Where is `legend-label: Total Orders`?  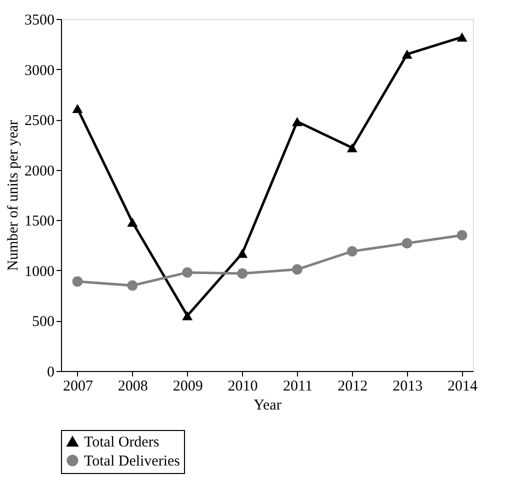
legend-label: Total Orders is located at coordinates (122, 442).